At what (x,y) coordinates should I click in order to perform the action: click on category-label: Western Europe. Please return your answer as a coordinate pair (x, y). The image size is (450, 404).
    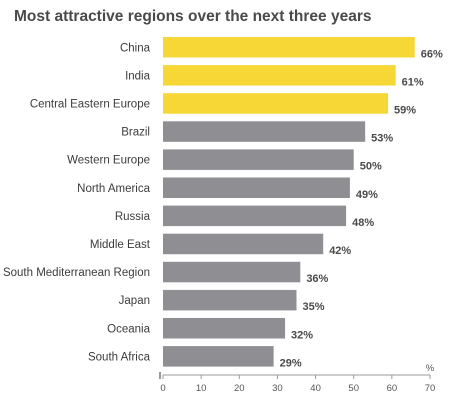
    Looking at the image, I should click on (108, 161).